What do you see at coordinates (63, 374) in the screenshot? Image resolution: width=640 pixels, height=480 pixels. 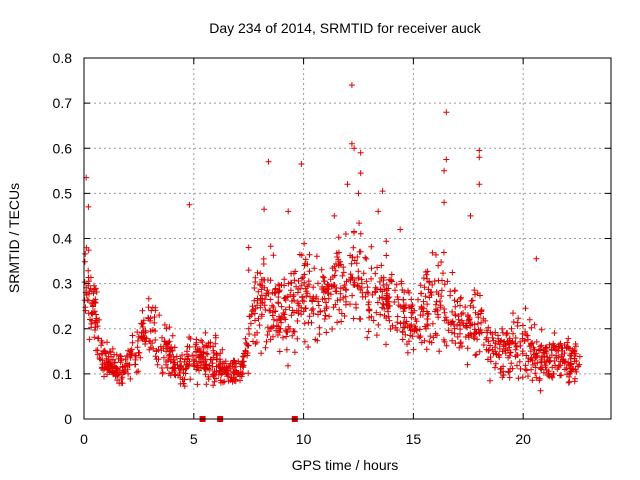 I see `y-tick-label: 0.1` at bounding box center [63, 374].